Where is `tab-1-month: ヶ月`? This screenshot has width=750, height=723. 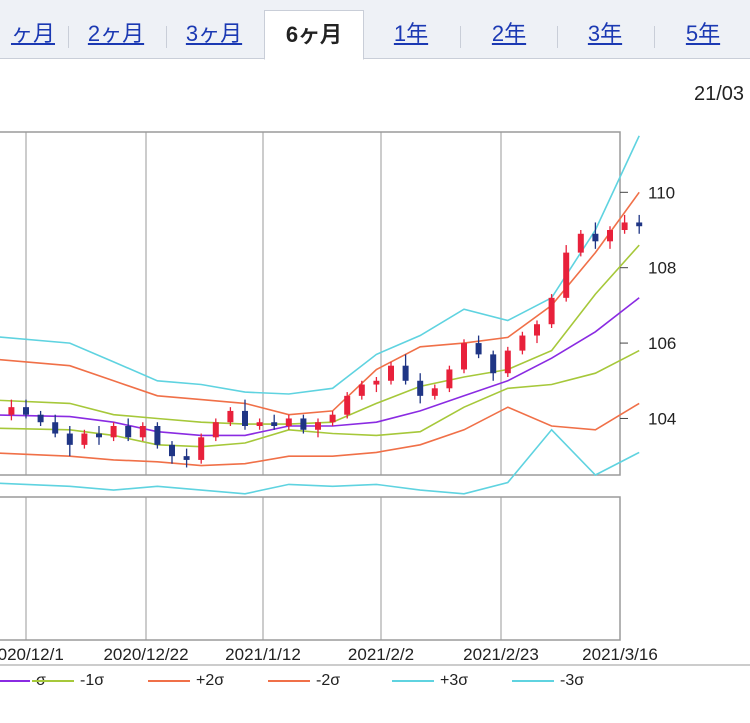
tab-1-month: ヶ月 is located at coordinates (32, 33).